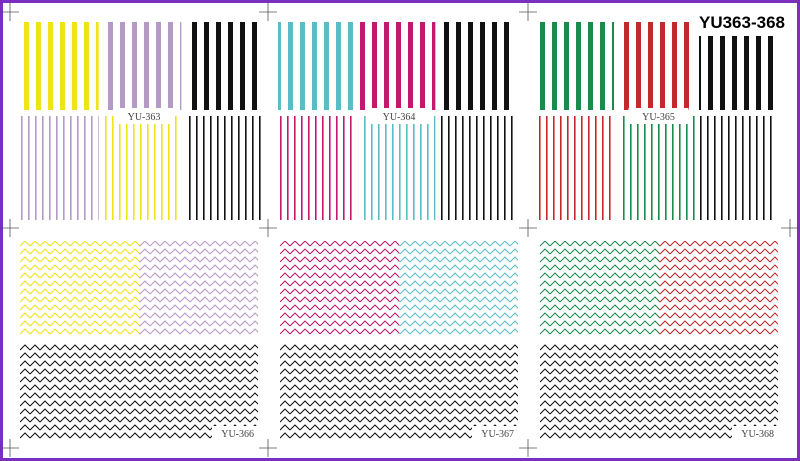 The height and width of the screenshot is (461, 800). Describe the element at coordinates (757, 434) in the screenshot. I see `panel-label: YU-368` at that location.